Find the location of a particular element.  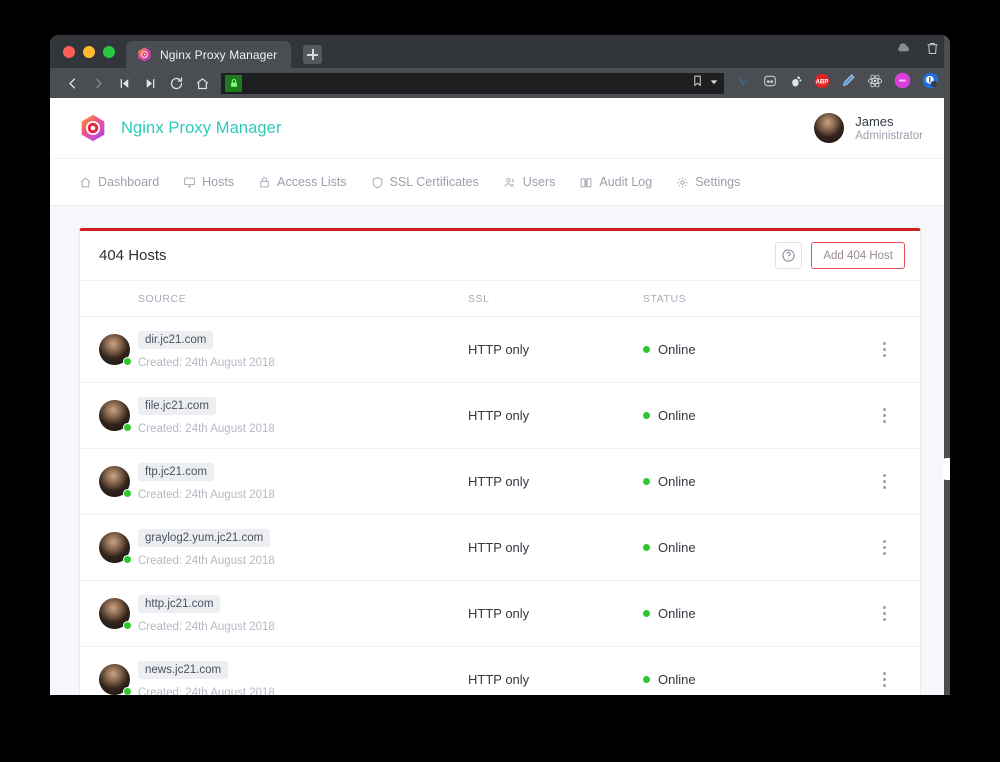

cloud-icon is located at coordinates (904, 50).